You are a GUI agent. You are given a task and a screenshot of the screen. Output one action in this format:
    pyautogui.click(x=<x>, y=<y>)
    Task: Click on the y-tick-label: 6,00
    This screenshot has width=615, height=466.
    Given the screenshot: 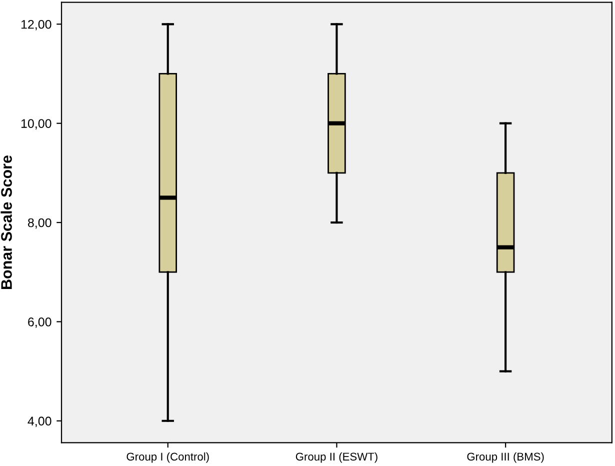 What is the action you would take?
    pyautogui.click(x=40, y=323)
    